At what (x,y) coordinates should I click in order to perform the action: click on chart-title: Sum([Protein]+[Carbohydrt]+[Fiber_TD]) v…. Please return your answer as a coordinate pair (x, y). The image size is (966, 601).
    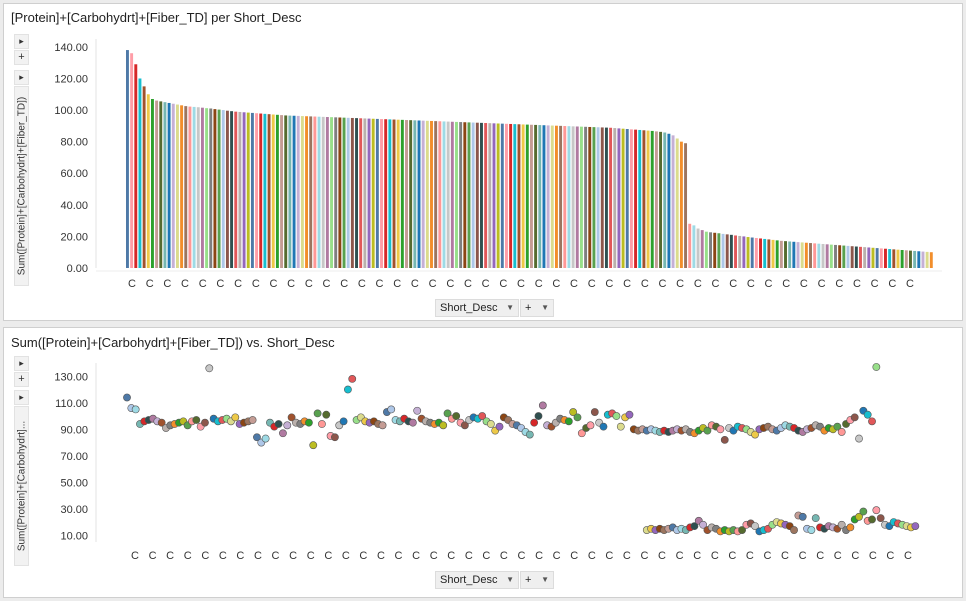
    Looking at the image, I should click on (173, 342).